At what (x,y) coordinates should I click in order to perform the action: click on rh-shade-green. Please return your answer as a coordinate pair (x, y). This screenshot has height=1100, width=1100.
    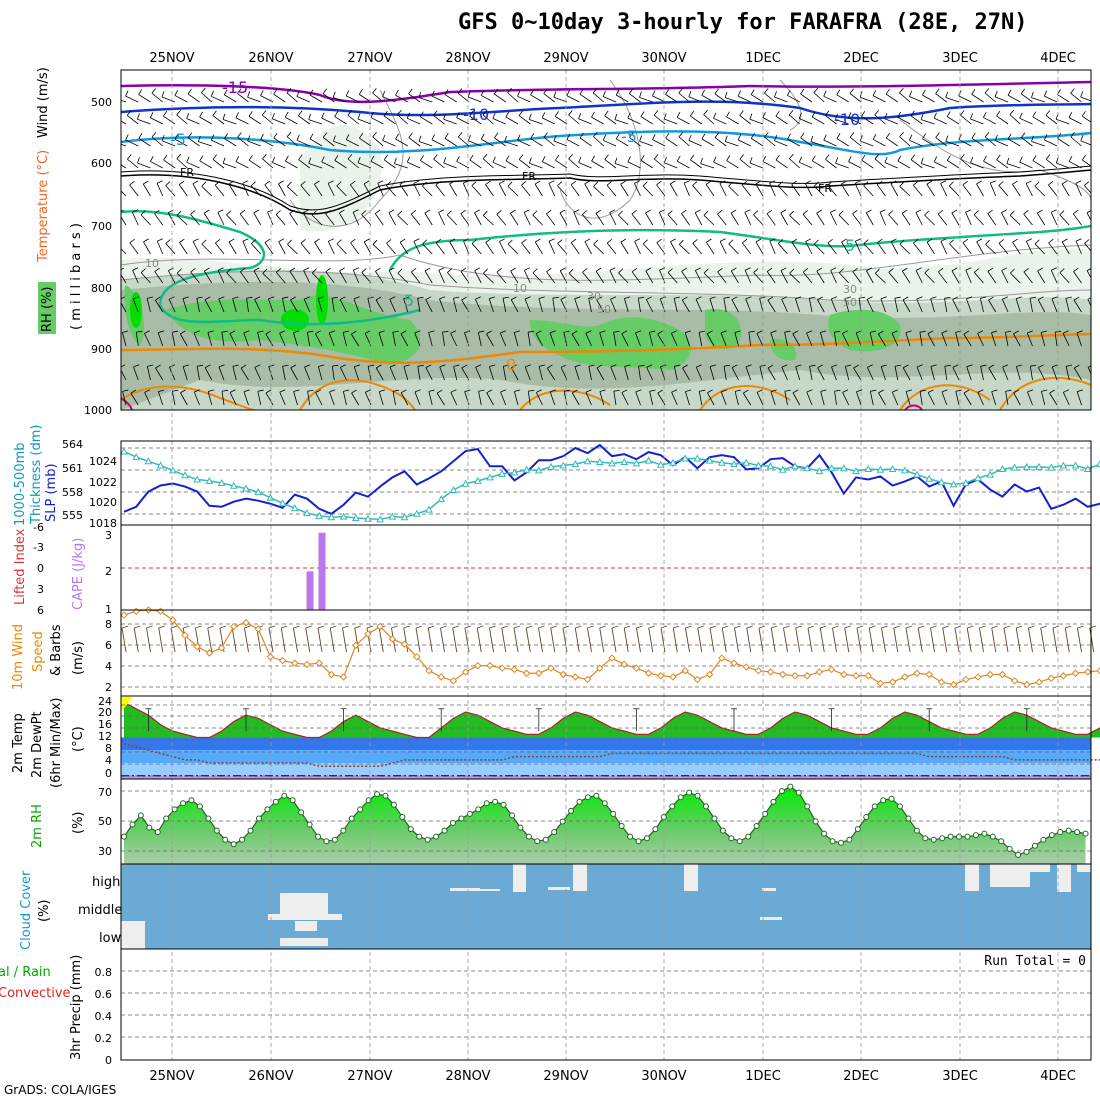
    Looking at the image, I should click on (723, 329).